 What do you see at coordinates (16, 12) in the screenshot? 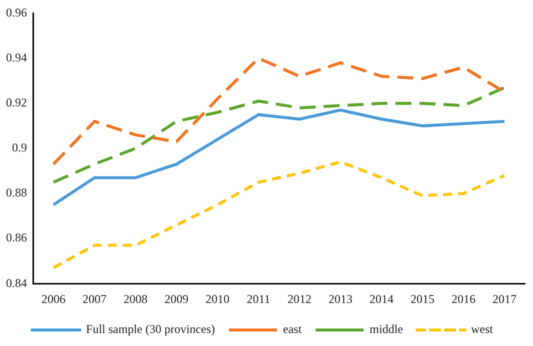
I see `y-tick-label: 0.96` at bounding box center [16, 12].